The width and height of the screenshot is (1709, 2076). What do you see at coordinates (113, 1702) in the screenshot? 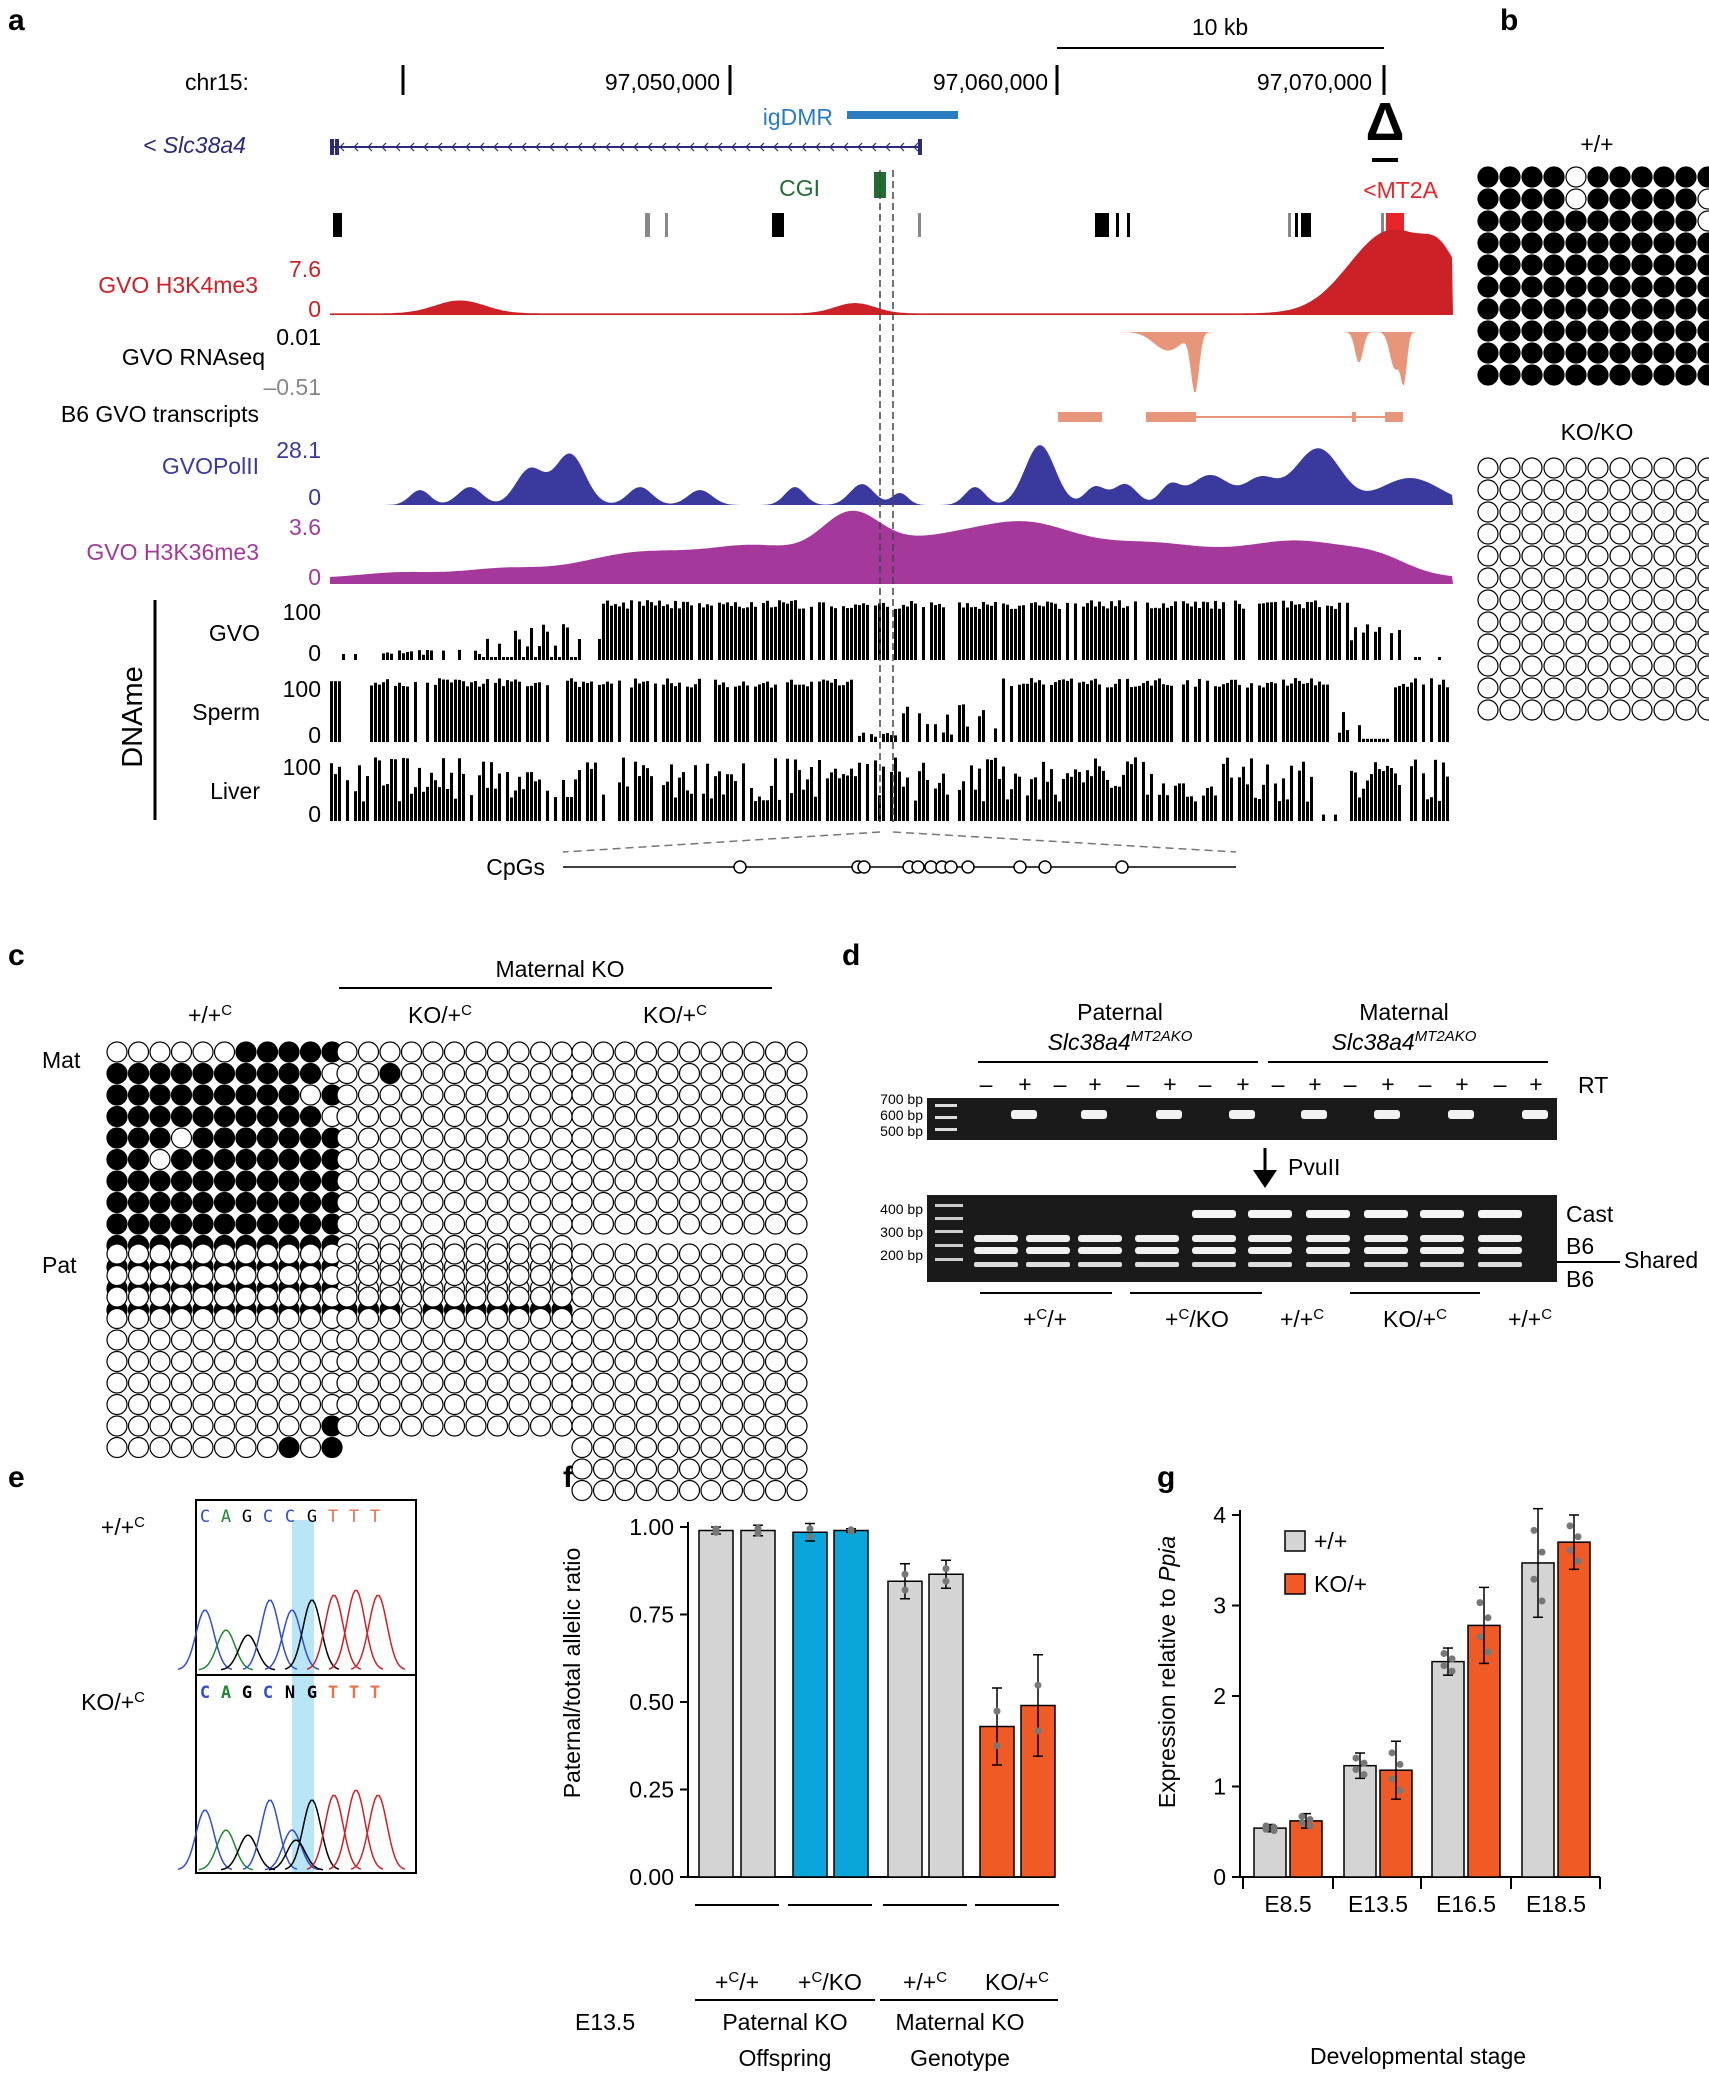
I see `e-ko-label: KO/+C` at bounding box center [113, 1702].